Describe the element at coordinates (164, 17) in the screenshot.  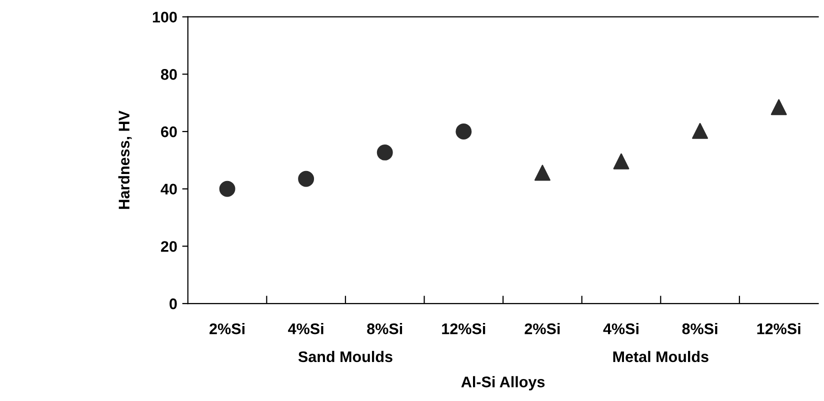
I see `y-tick-label: 100` at that location.